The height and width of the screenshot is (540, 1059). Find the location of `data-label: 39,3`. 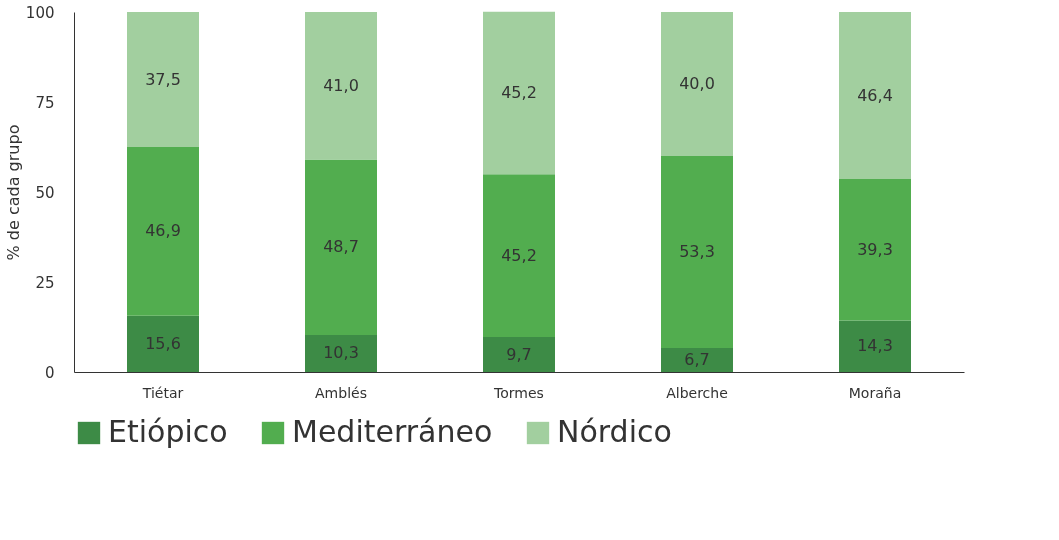

data-label: 39,3 is located at coordinates (875, 249).